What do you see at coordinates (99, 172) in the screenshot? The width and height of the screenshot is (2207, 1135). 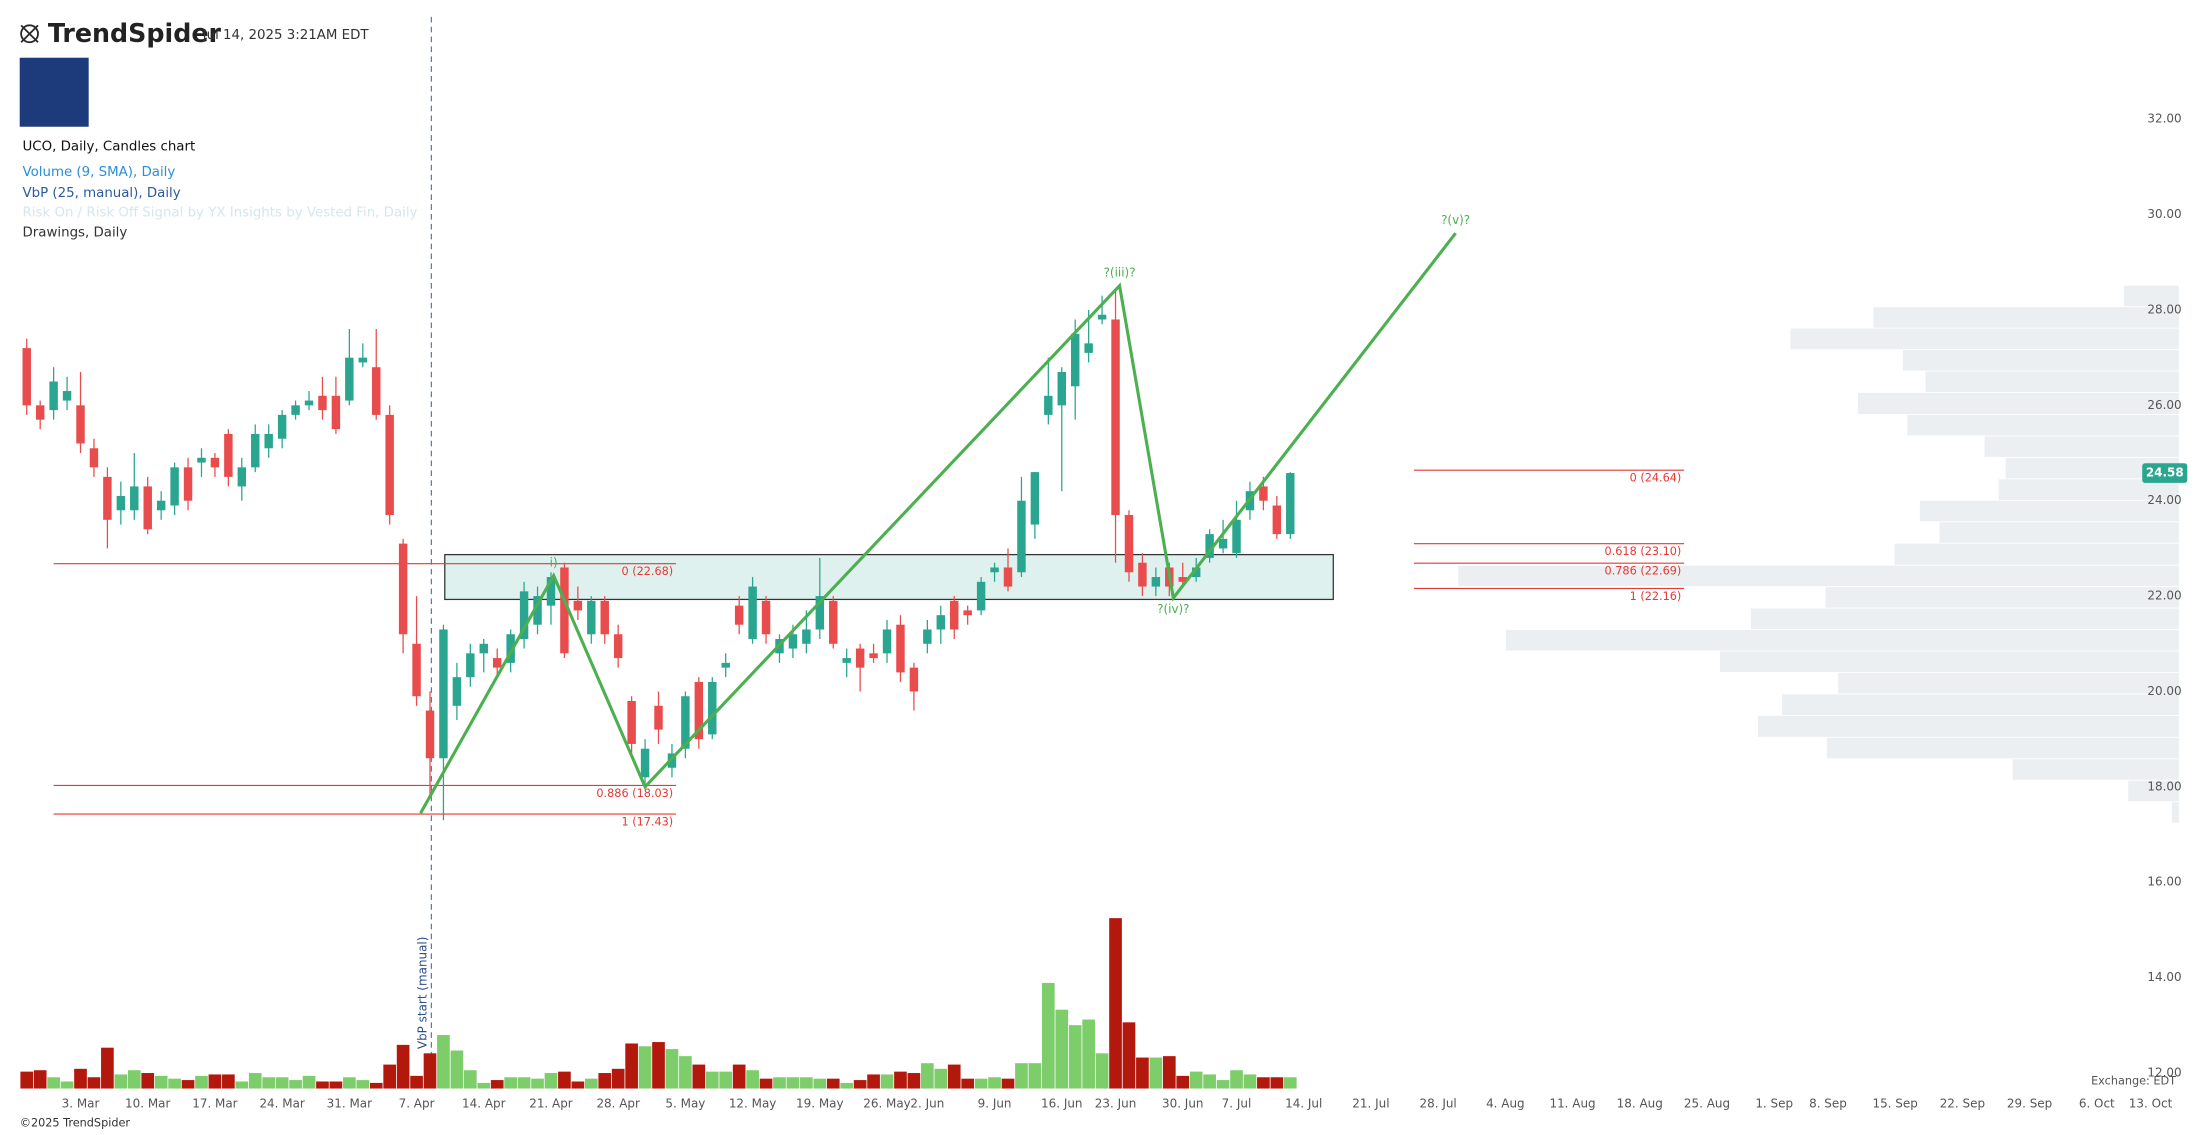 I see `indicator-label: Volume (9, SMA), Daily` at bounding box center [99, 172].